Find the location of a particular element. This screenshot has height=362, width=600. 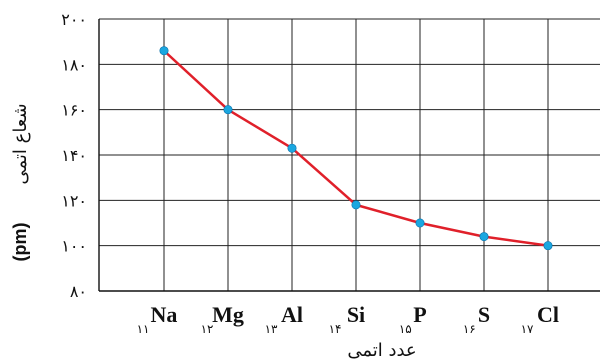

x-tick-atomic-number-1: ۱۲ is located at coordinates (207, 329).